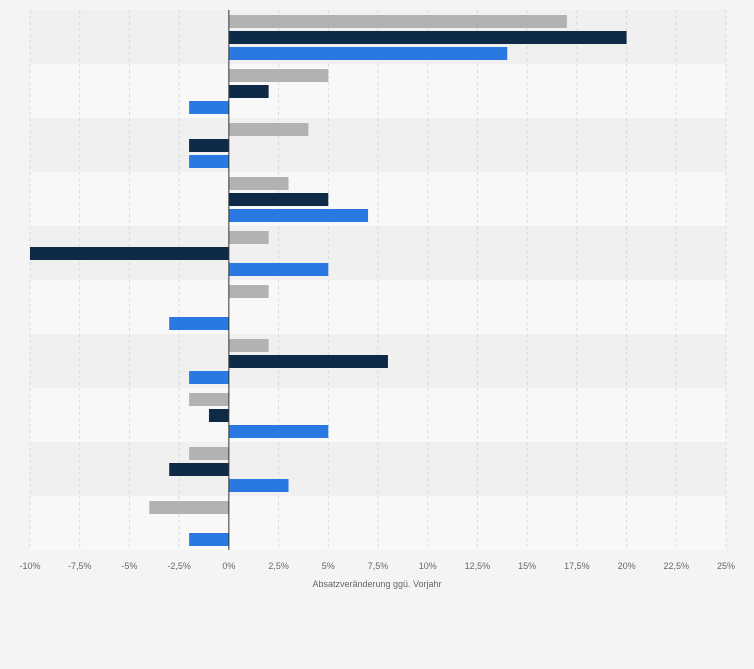 Image resolution: width=754 pixels, height=669 pixels. What do you see at coordinates (129, 566) in the screenshot?
I see `x-tick-label: -5%` at bounding box center [129, 566].